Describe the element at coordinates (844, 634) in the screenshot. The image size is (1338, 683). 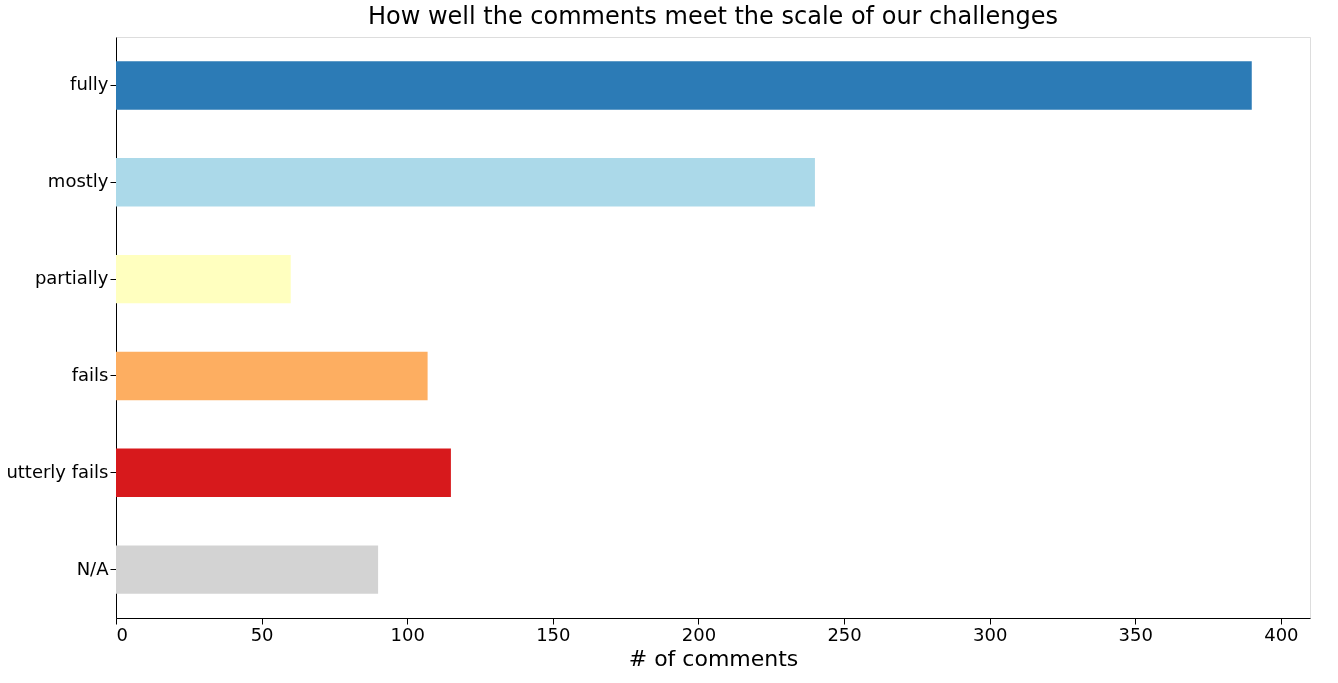
I see `x-tick-label: 250` at that location.